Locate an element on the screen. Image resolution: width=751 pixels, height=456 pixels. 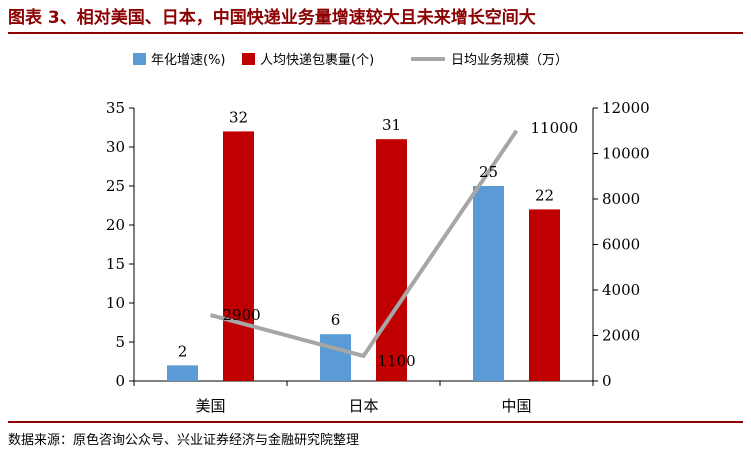
y-right-tick-label: 2000 is located at coordinates (621, 336).